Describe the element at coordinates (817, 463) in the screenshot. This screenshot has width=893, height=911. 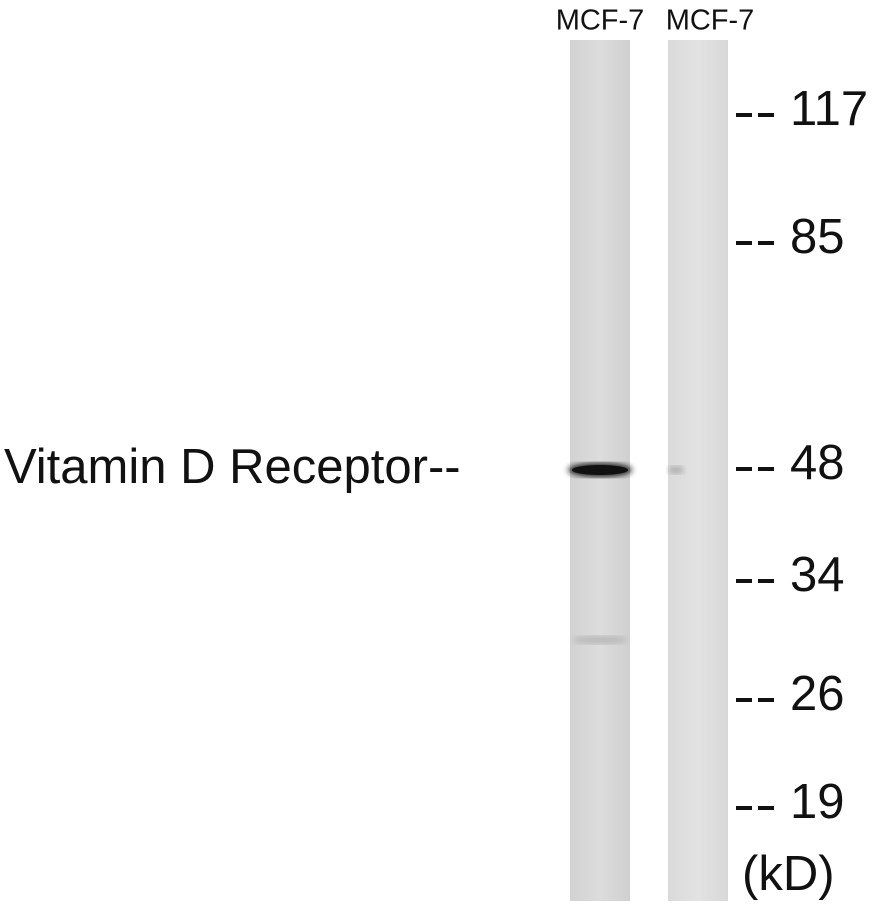
I see `marker-label: 48` at that location.